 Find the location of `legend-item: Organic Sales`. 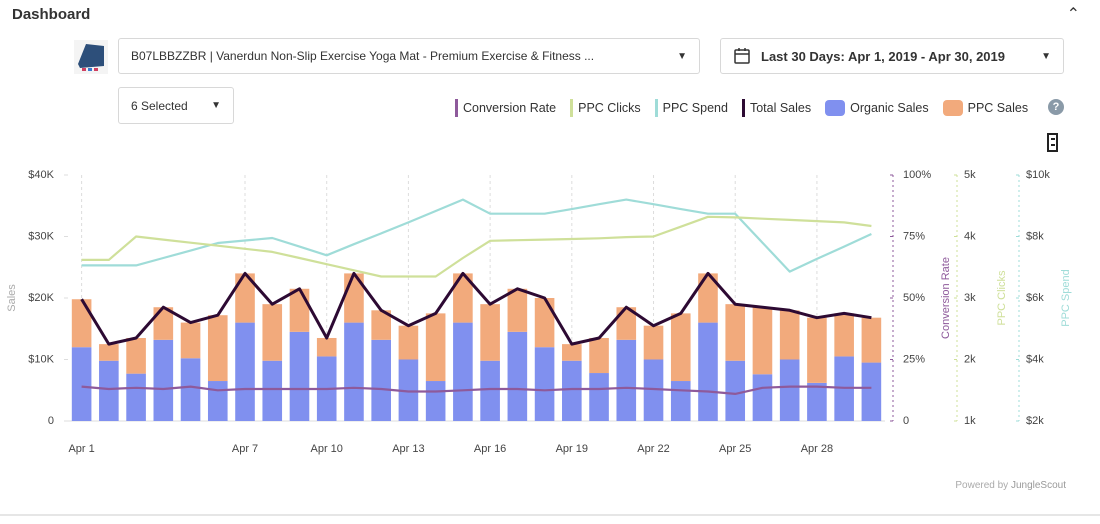

legend-item: Organic Sales is located at coordinates (877, 108).